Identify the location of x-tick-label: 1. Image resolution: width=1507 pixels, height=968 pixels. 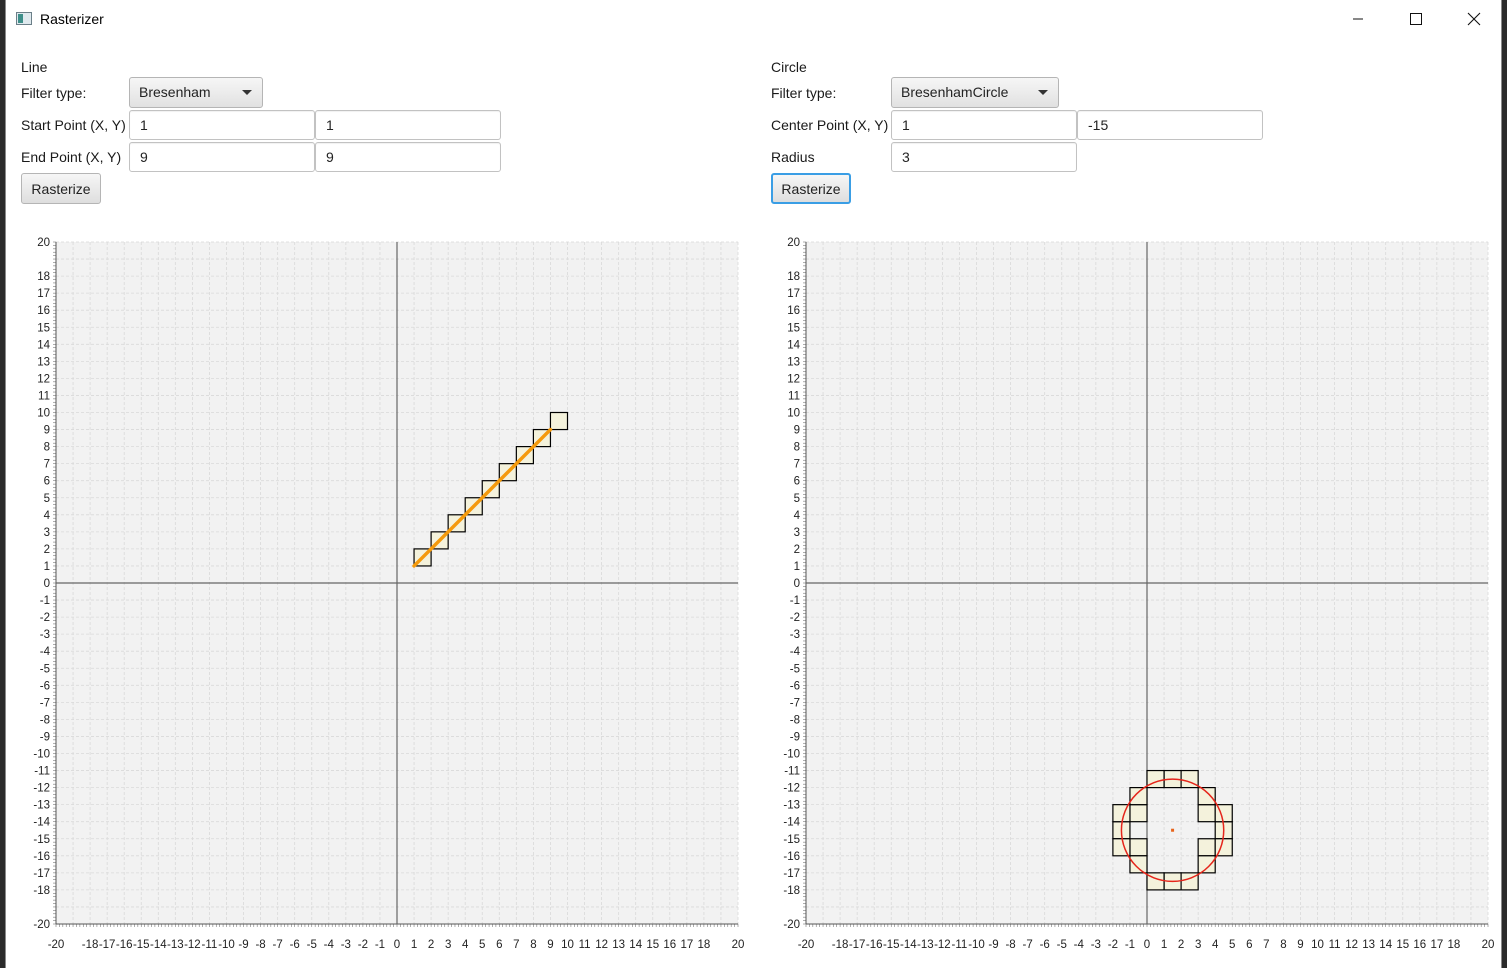
(414, 945).